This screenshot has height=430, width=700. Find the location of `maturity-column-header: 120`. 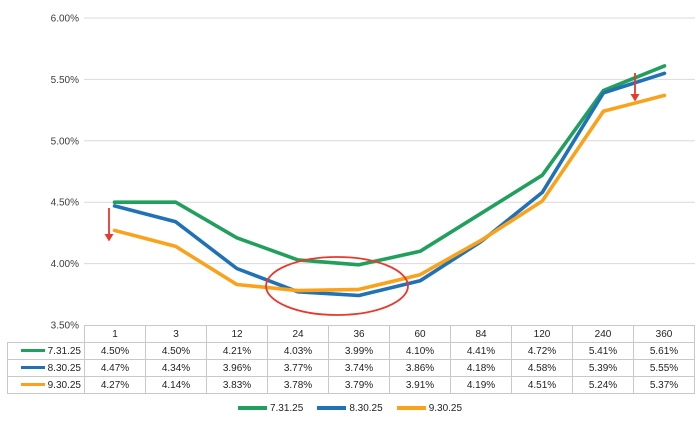

maturity-column-header: 120 is located at coordinates (542, 334).